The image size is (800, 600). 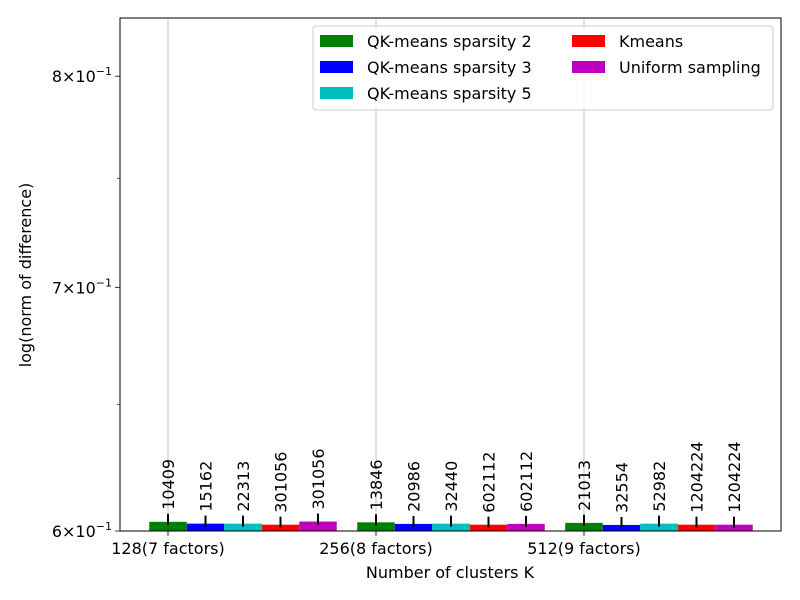 I want to click on legend-label: QK-means sparsity 5, so click(x=449, y=93).